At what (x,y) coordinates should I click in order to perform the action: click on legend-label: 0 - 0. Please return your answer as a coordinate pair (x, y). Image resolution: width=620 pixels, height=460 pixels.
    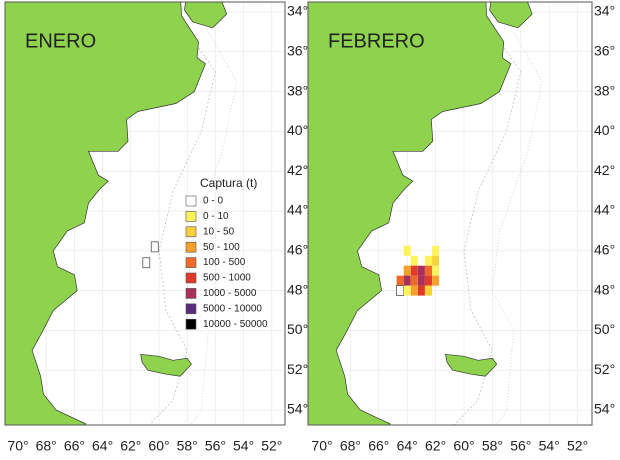
    Looking at the image, I should click on (213, 201).